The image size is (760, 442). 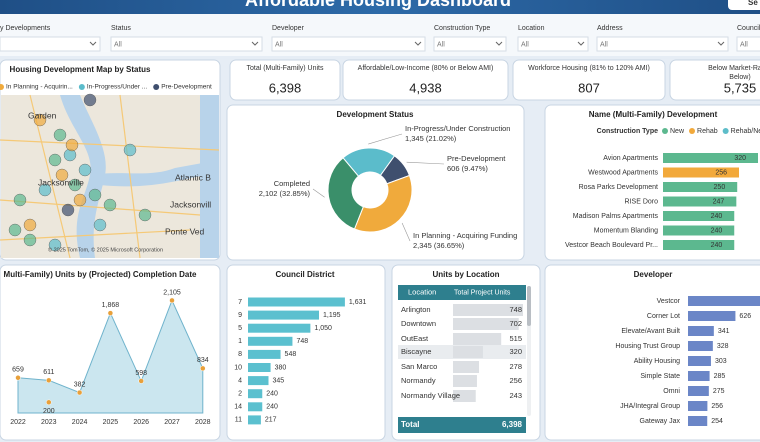 I want to click on cell: 256, so click(x=515, y=380).